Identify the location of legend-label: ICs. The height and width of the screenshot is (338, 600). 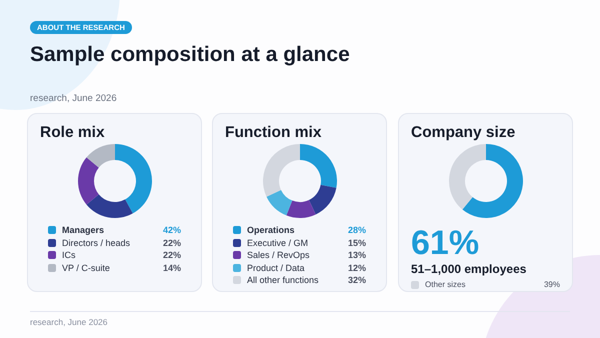
(69, 255).